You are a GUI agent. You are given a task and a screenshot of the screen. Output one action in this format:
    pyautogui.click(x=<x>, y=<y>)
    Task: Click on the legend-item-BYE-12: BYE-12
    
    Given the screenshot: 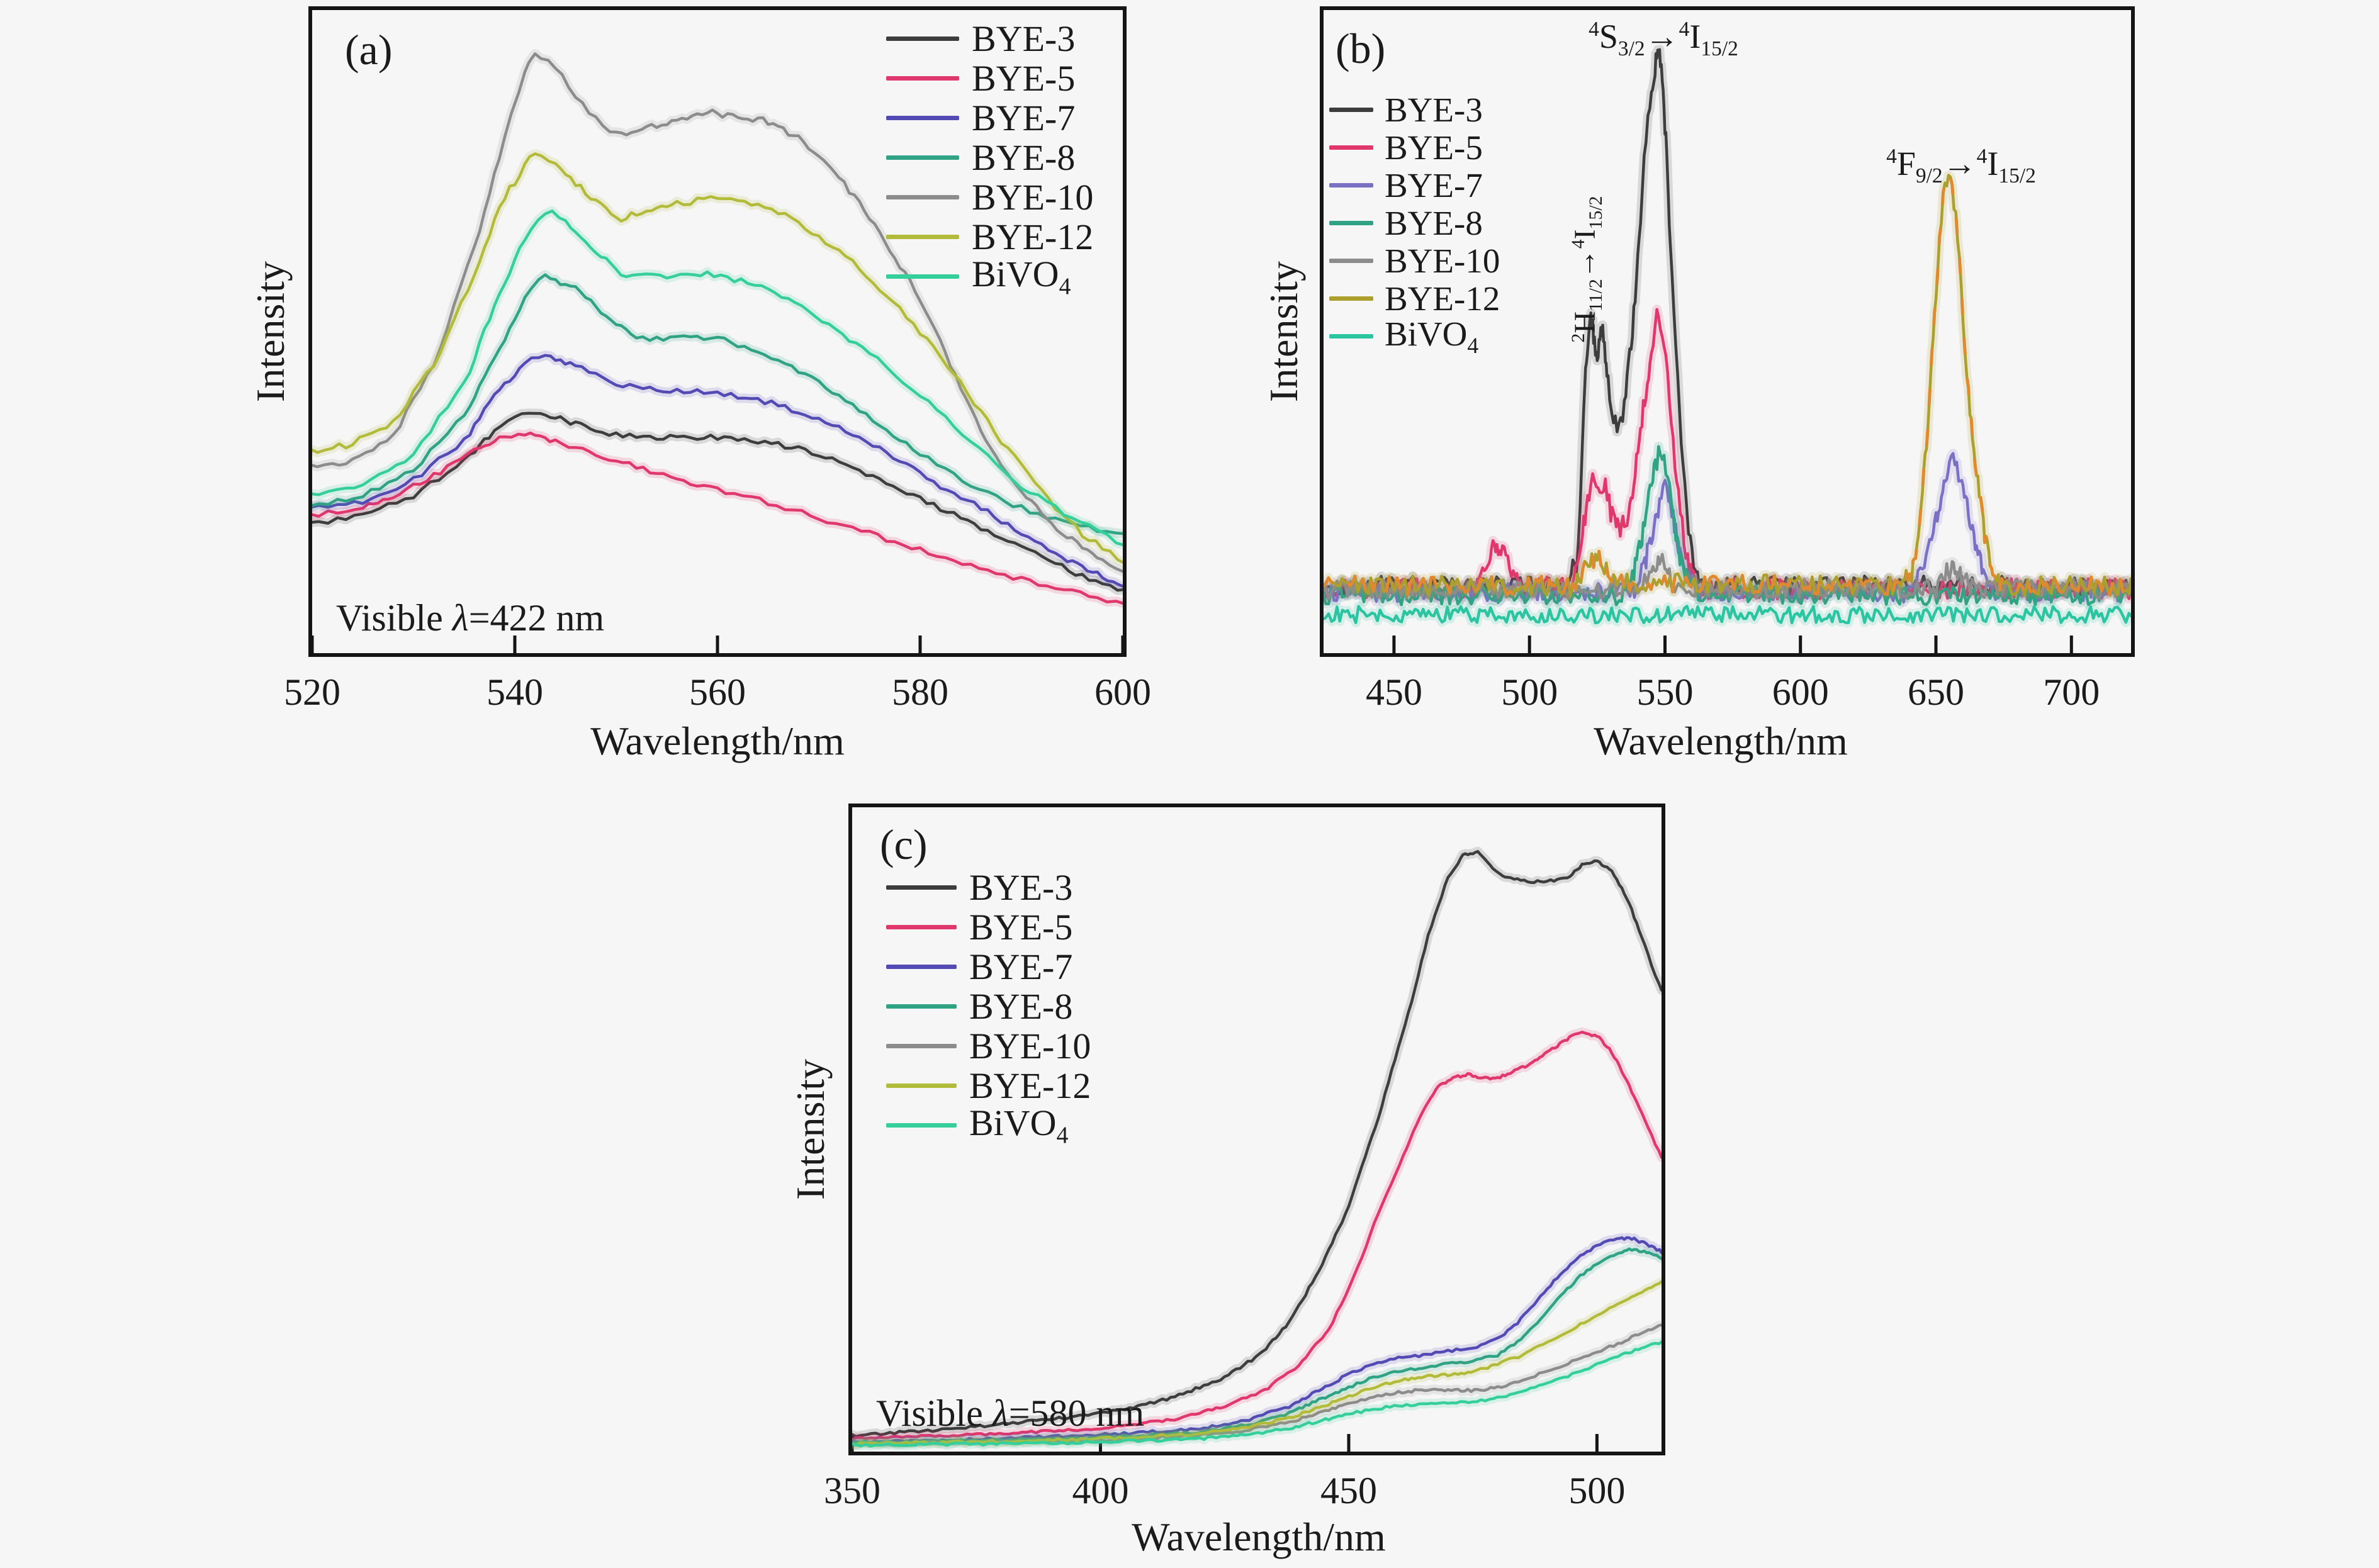 What is the action you would take?
    pyautogui.click(x=990, y=236)
    